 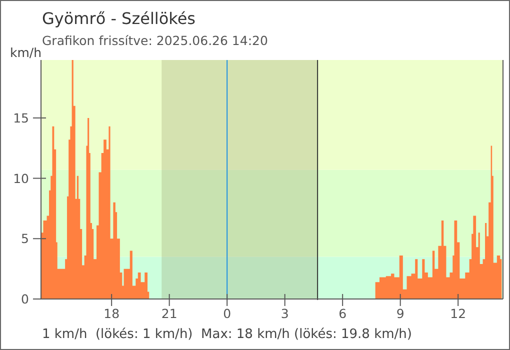 I want to click on x-tick-label: 12, so click(x=458, y=313).